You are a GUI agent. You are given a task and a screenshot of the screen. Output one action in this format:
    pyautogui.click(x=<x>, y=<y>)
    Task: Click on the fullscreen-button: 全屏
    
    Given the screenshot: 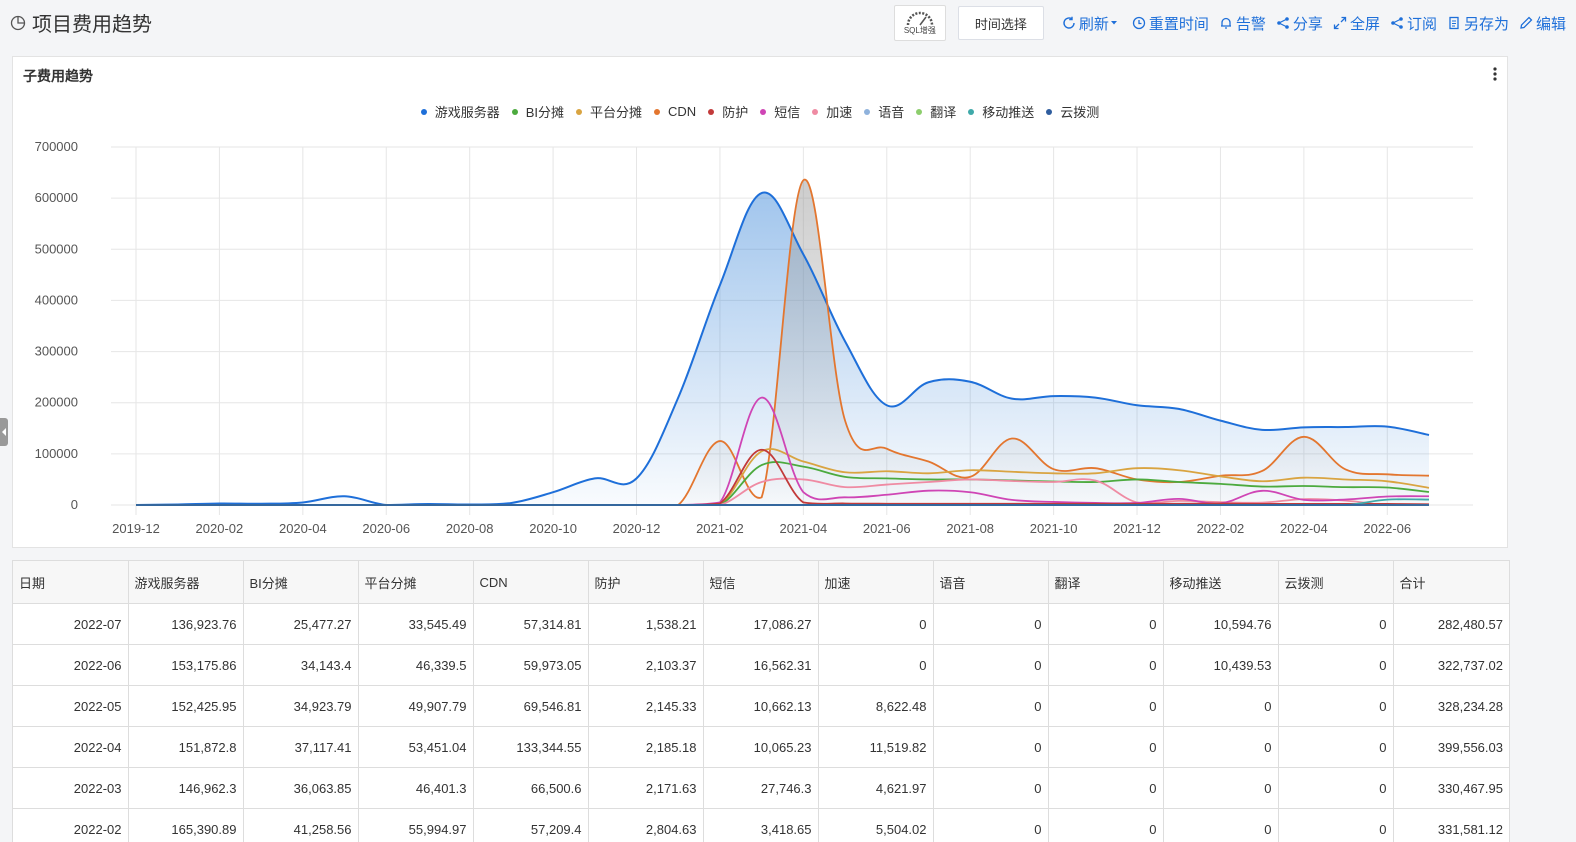 What is the action you would take?
    pyautogui.click(x=1356, y=23)
    